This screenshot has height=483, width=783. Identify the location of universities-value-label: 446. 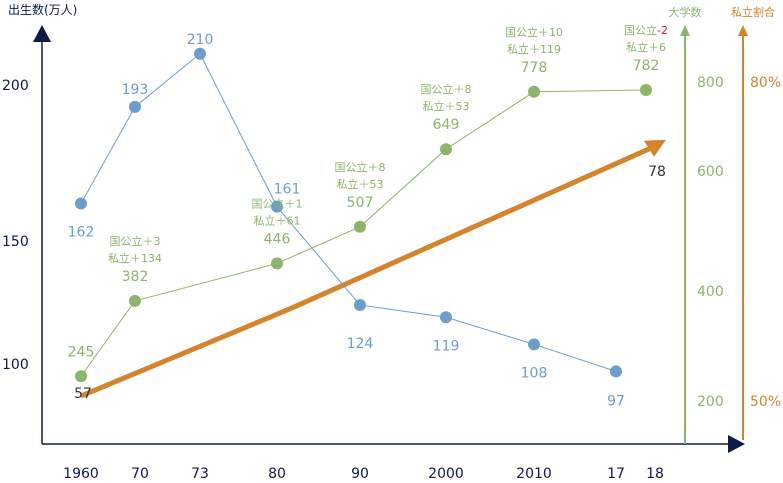
(277, 239).